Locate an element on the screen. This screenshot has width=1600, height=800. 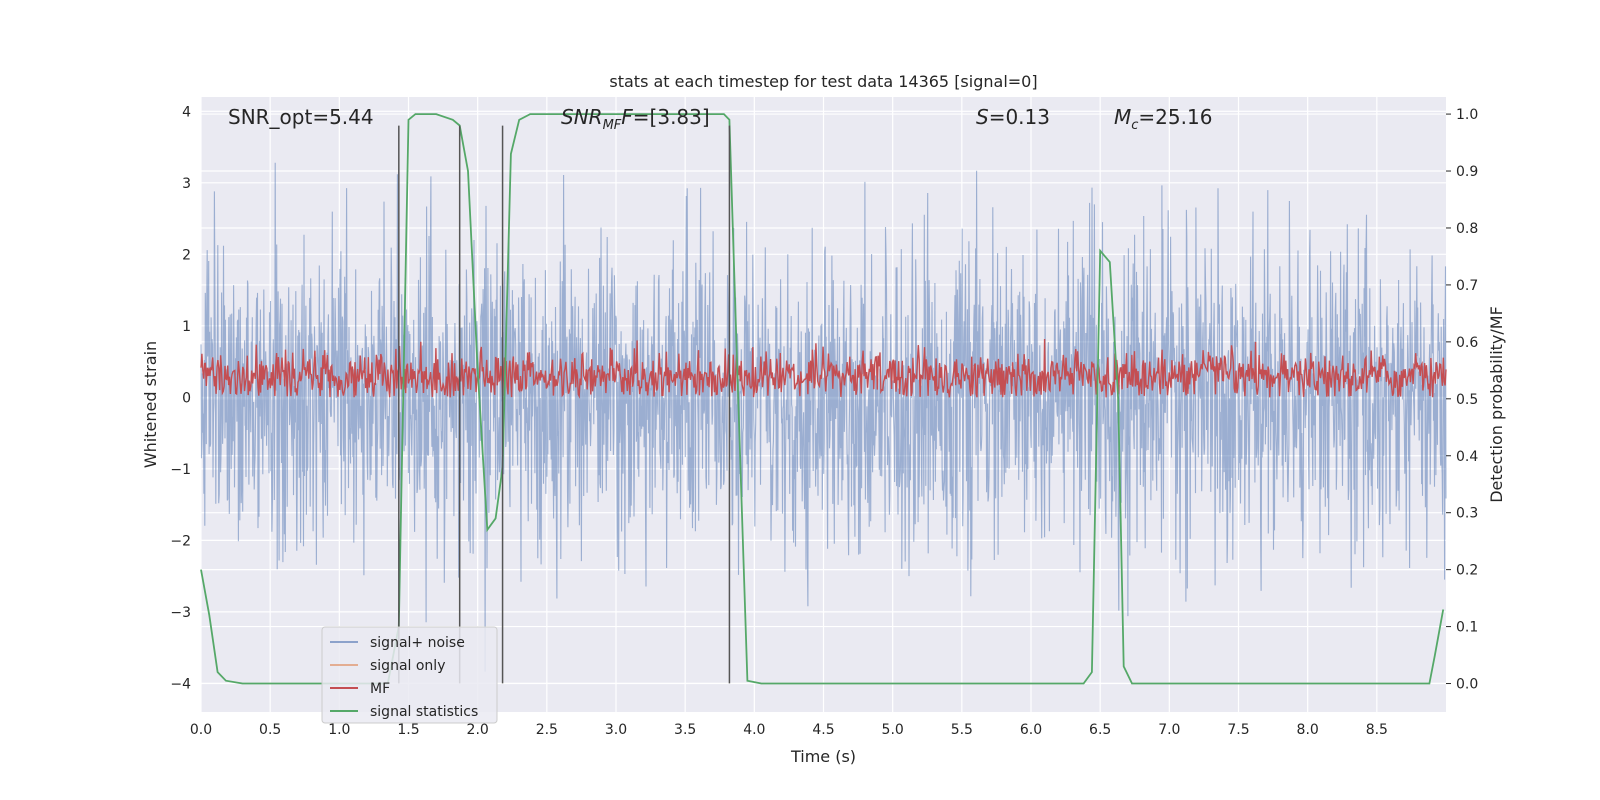
y-tick-label: 3 is located at coordinates (186, 184).